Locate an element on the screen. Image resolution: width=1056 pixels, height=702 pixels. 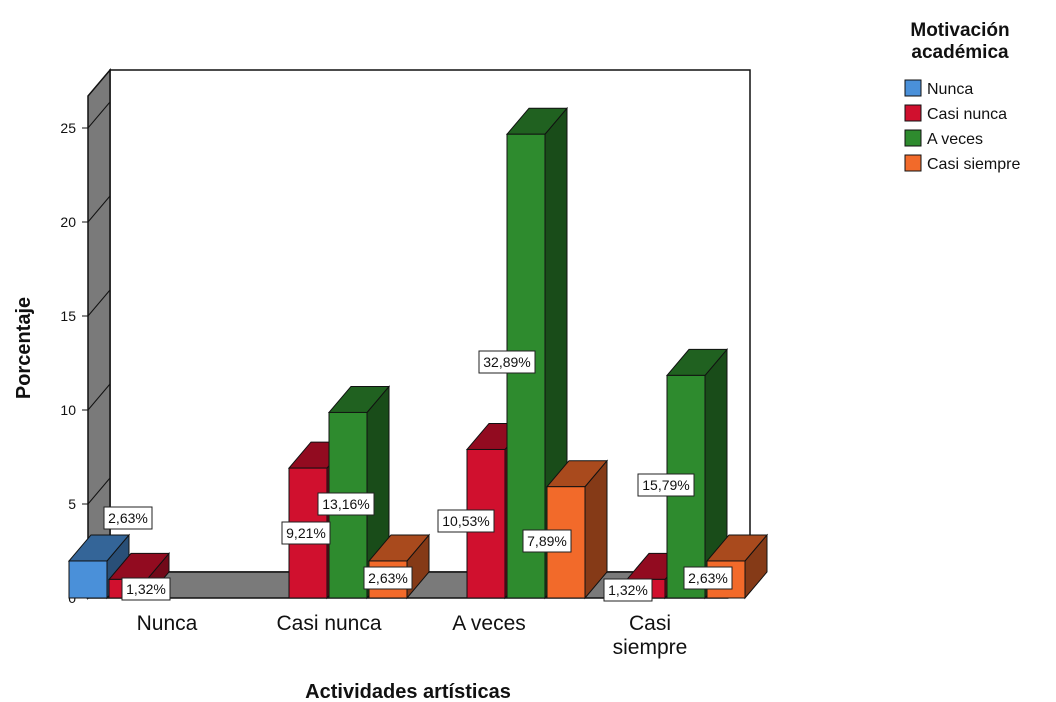
data-label-text: 15,79% is located at coordinates (665, 485).